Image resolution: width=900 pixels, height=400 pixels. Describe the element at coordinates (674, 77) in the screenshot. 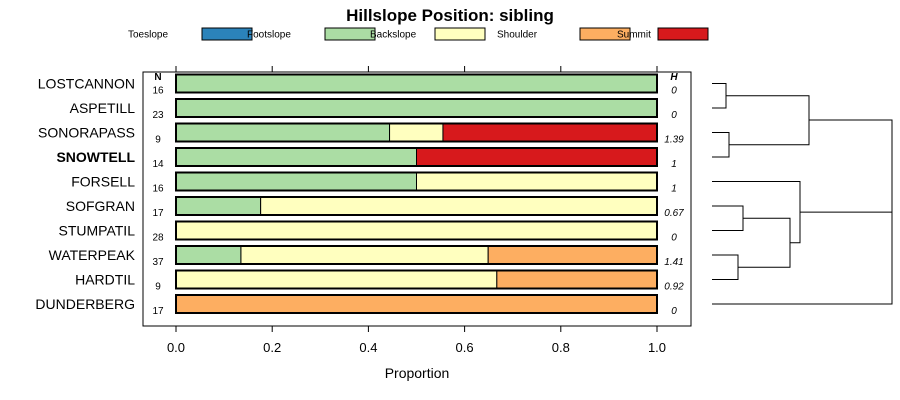

I see `h-column-header: H` at that location.